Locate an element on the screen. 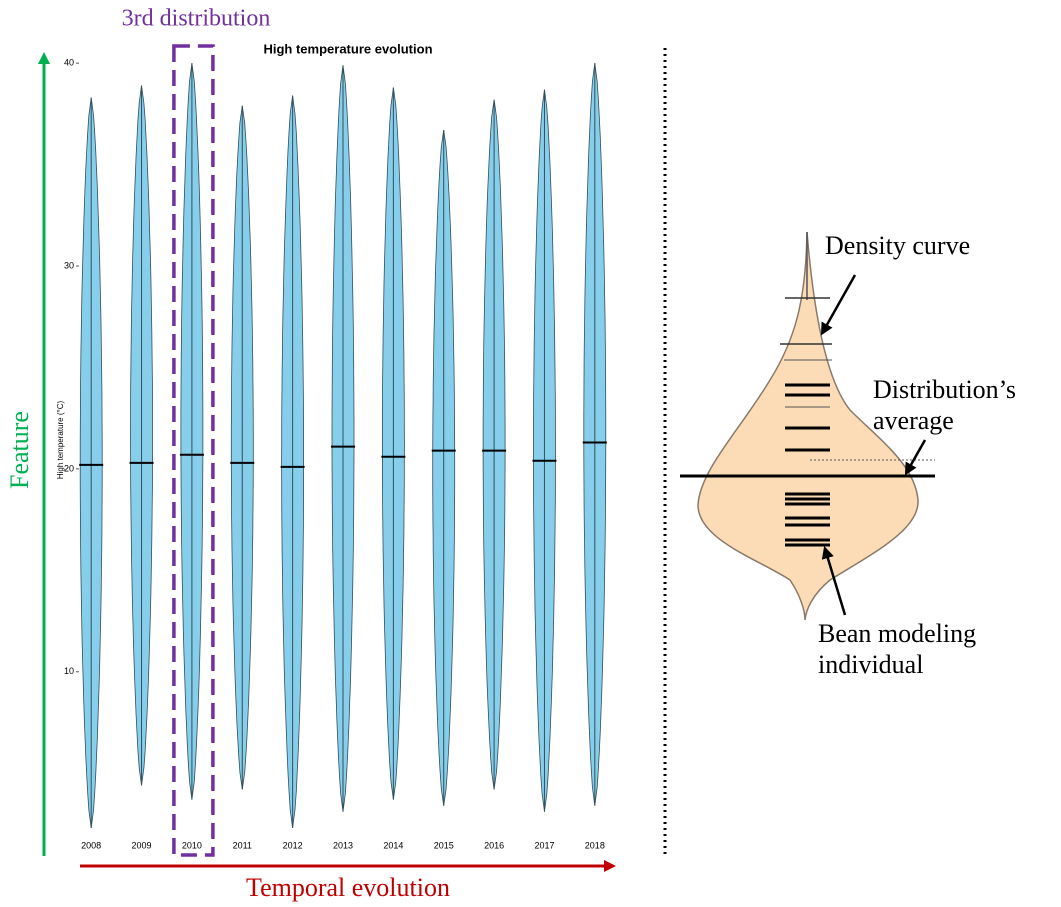 The image size is (1061, 907). y-tick-label: 20 is located at coordinates (69, 468).